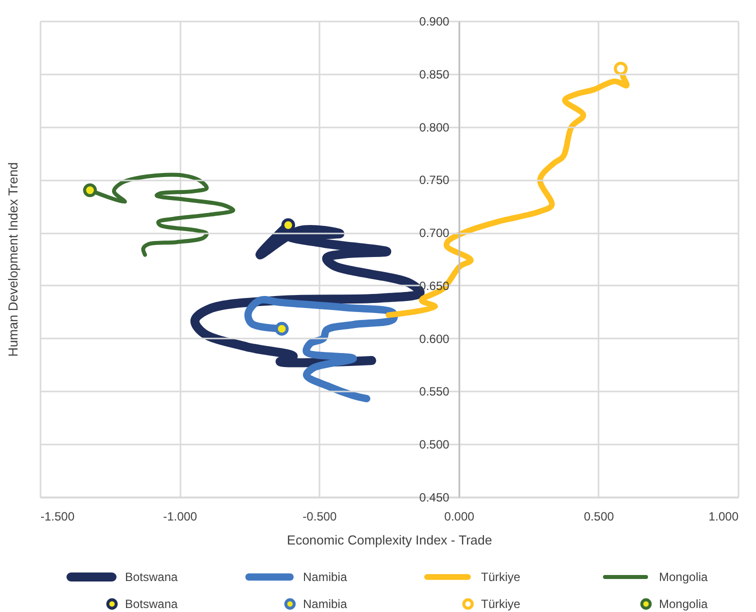 The height and width of the screenshot is (612, 756). Describe the element at coordinates (434, 233) in the screenshot. I see `y-tick-label: 0.700` at that location.